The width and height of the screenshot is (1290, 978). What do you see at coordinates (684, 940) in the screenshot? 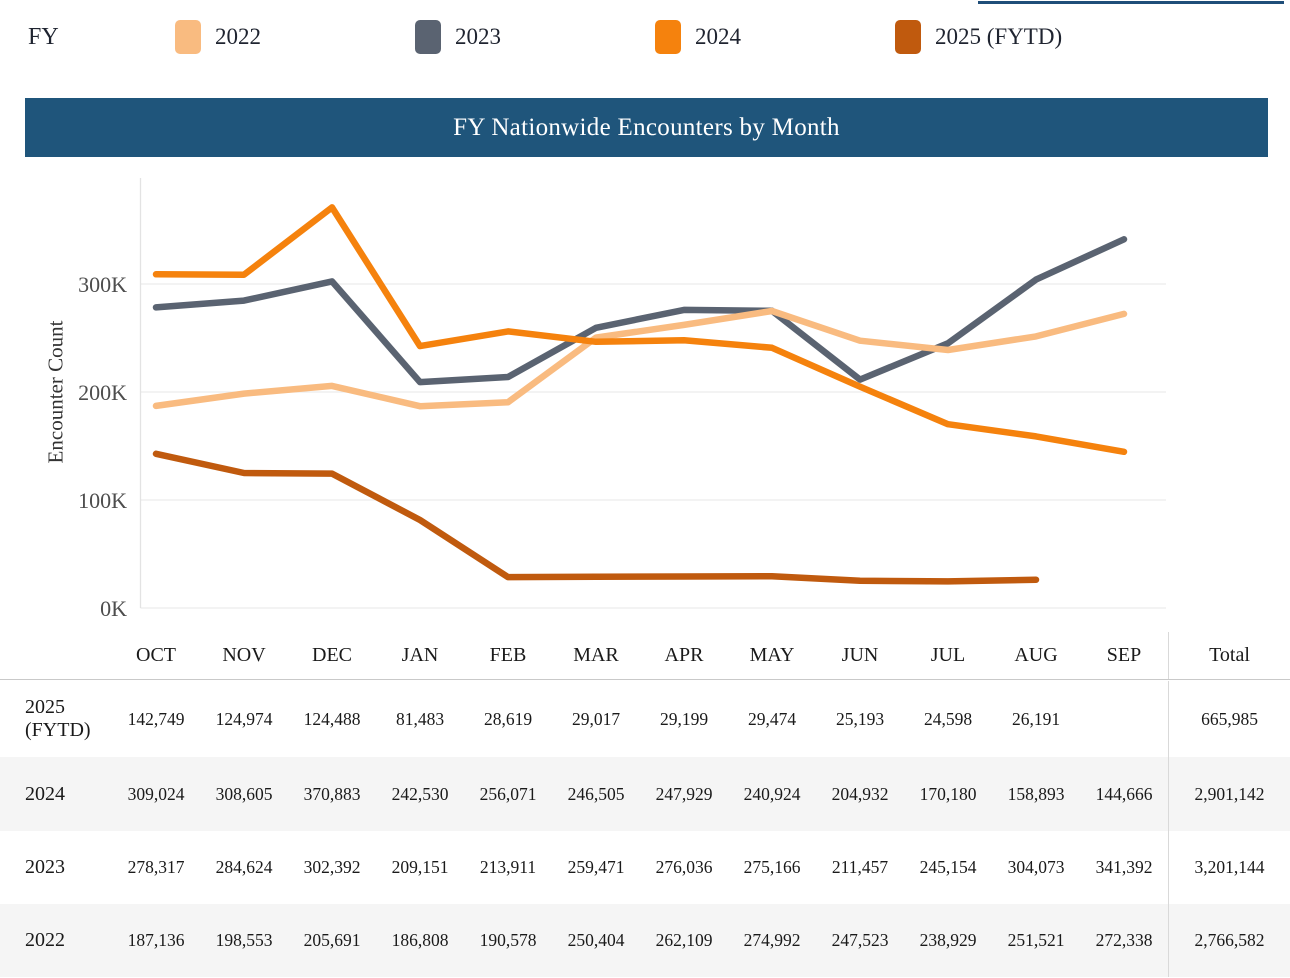
I see `value-cell-apr: 262,109` at bounding box center [684, 940].